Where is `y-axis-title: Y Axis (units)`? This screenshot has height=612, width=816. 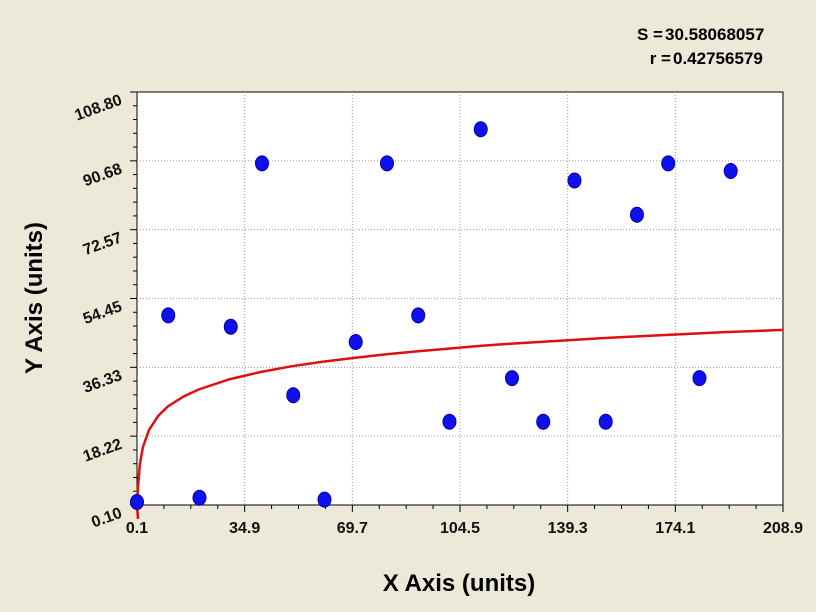
y-axis-title: Y Axis (units) is located at coordinates (34, 298).